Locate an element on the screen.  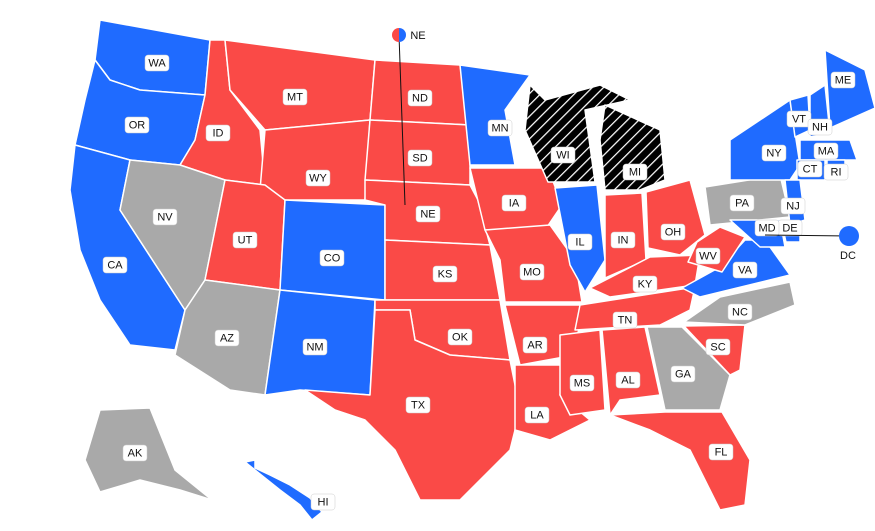
state-label: GA is located at coordinates (683, 374).